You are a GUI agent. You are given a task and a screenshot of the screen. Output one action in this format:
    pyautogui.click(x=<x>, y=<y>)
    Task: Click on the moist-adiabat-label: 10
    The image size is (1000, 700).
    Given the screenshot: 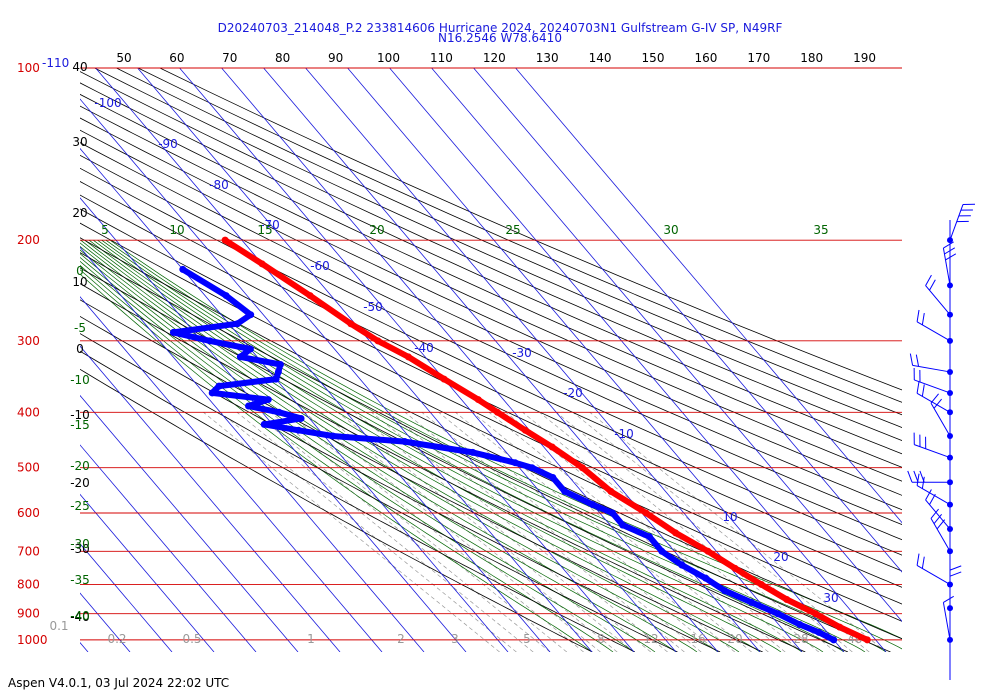 What is the action you would take?
    pyautogui.click(x=176, y=230)
    